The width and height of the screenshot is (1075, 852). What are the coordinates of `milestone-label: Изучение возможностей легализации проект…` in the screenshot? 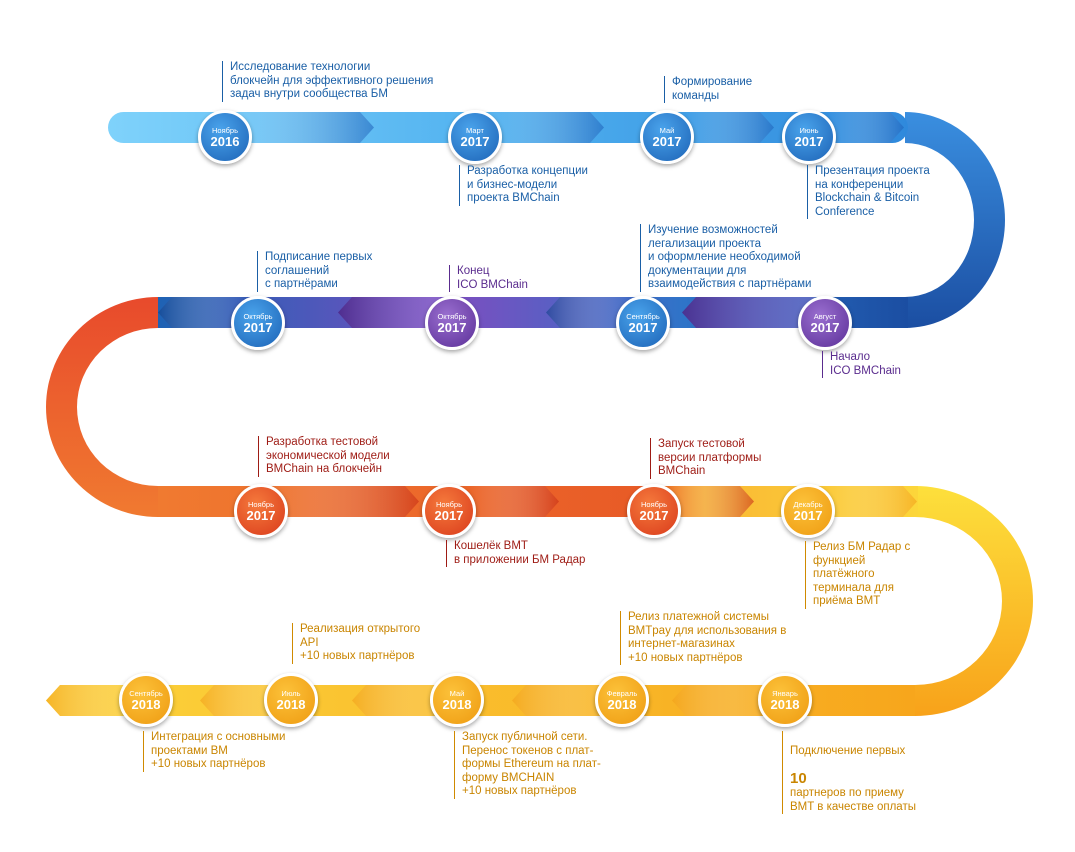 It's located at (725, 258).